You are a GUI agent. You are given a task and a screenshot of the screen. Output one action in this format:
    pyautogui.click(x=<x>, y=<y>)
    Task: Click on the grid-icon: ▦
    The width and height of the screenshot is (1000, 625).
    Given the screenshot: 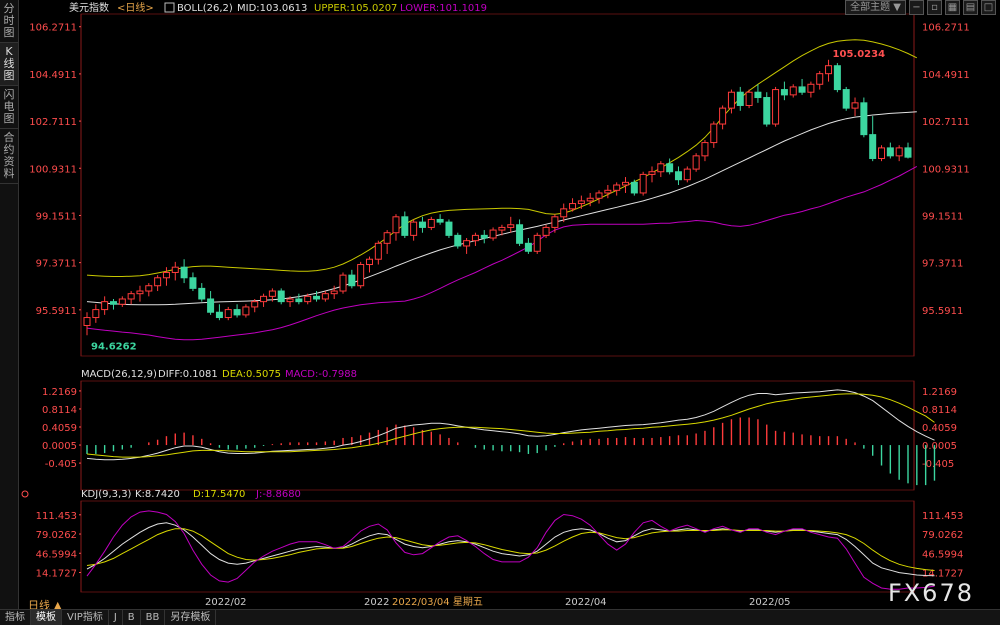 What is the action you would take?
    pyautogui.click(x=952, y=7)
    